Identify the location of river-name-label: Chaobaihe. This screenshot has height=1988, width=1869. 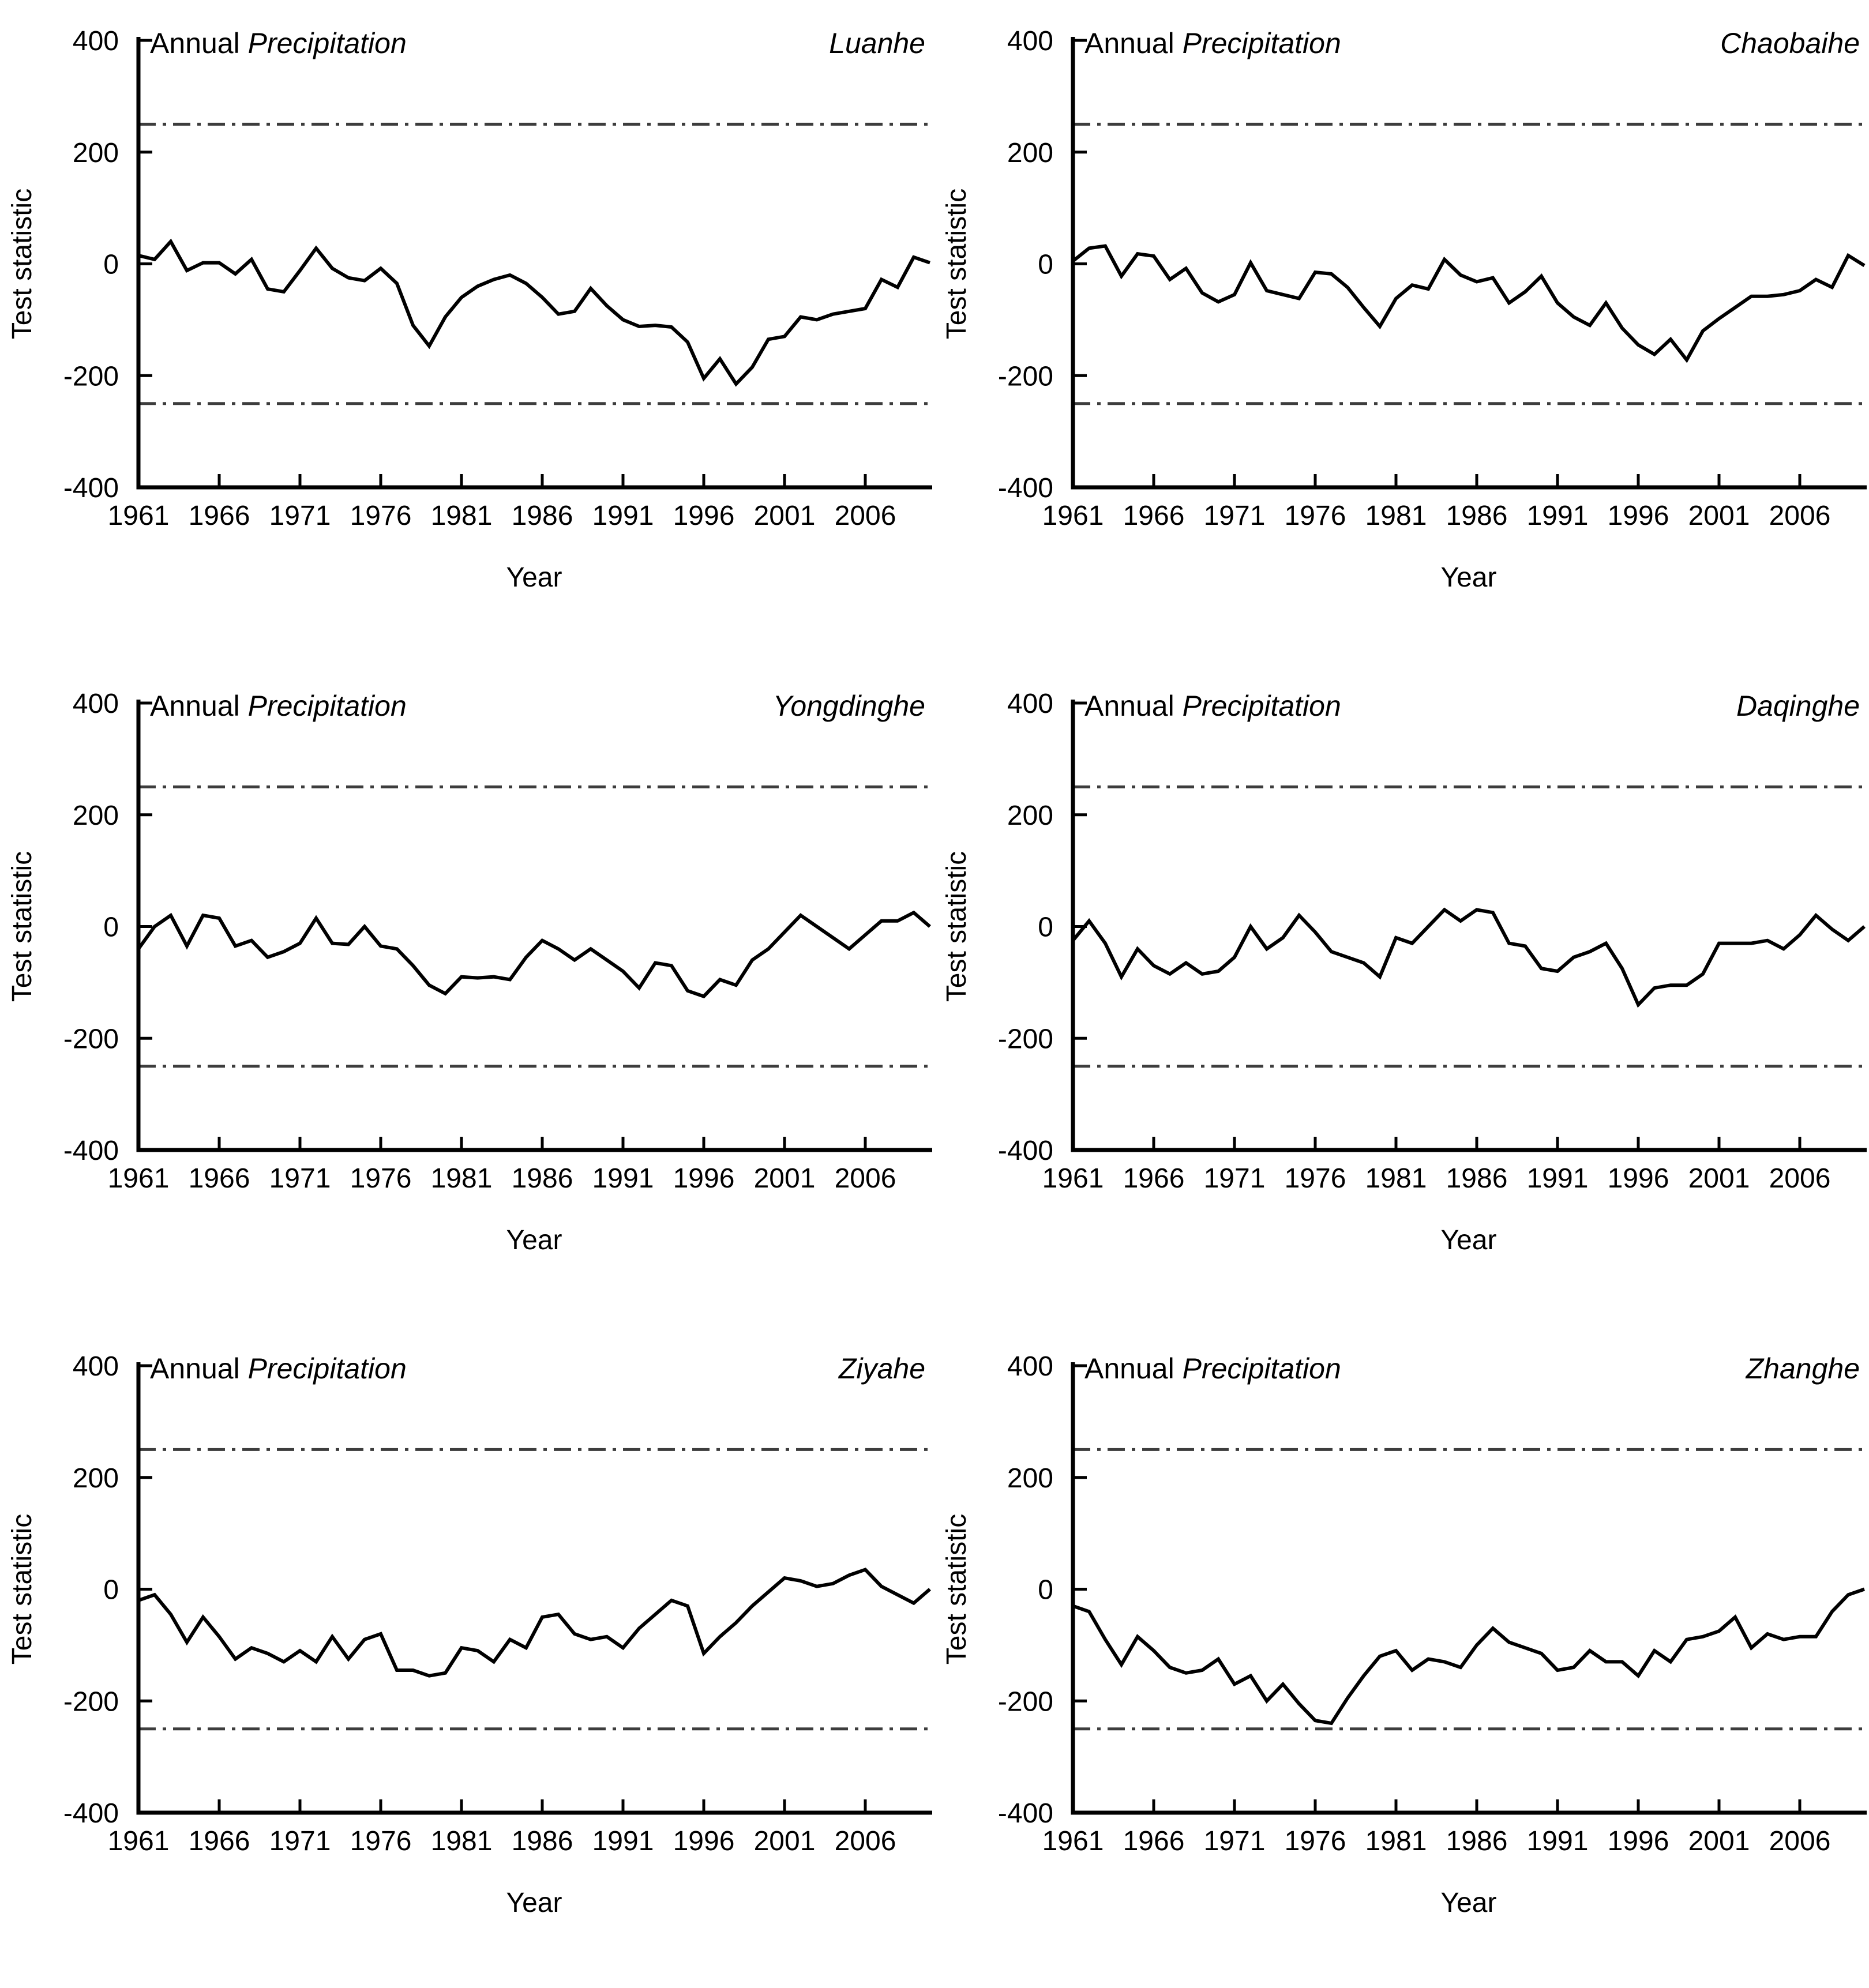
(1790, 43).